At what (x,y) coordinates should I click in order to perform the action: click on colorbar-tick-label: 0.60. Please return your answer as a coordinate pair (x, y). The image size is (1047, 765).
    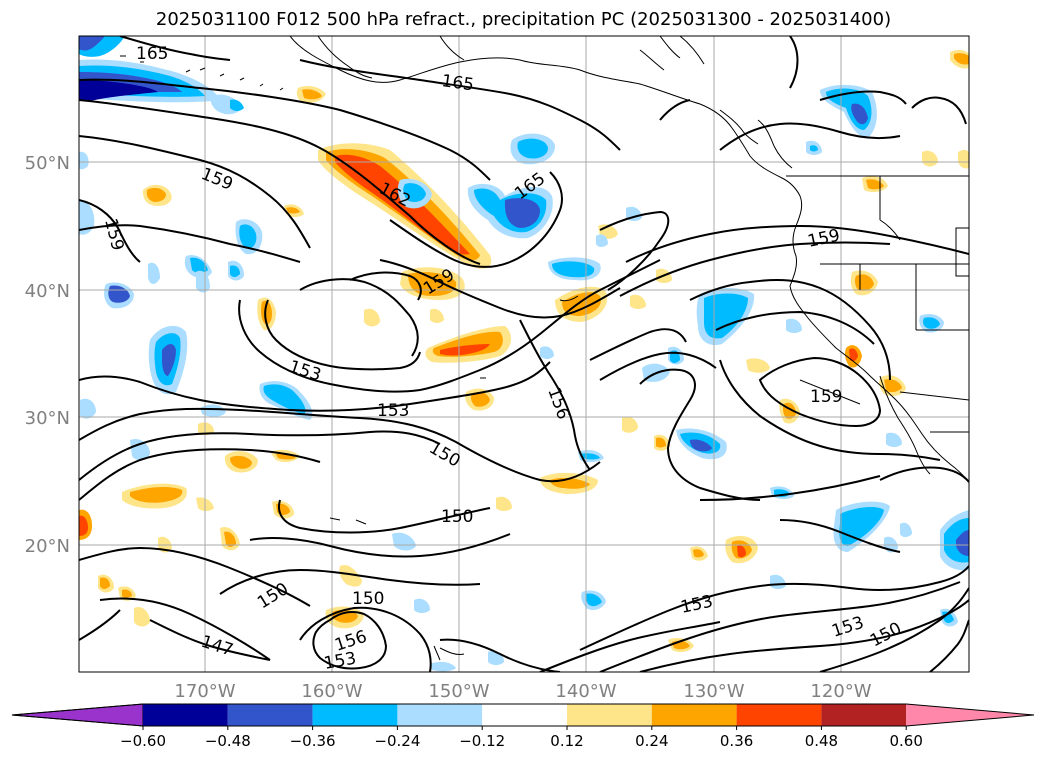
    Looking at the image, I should click on (905, 741).